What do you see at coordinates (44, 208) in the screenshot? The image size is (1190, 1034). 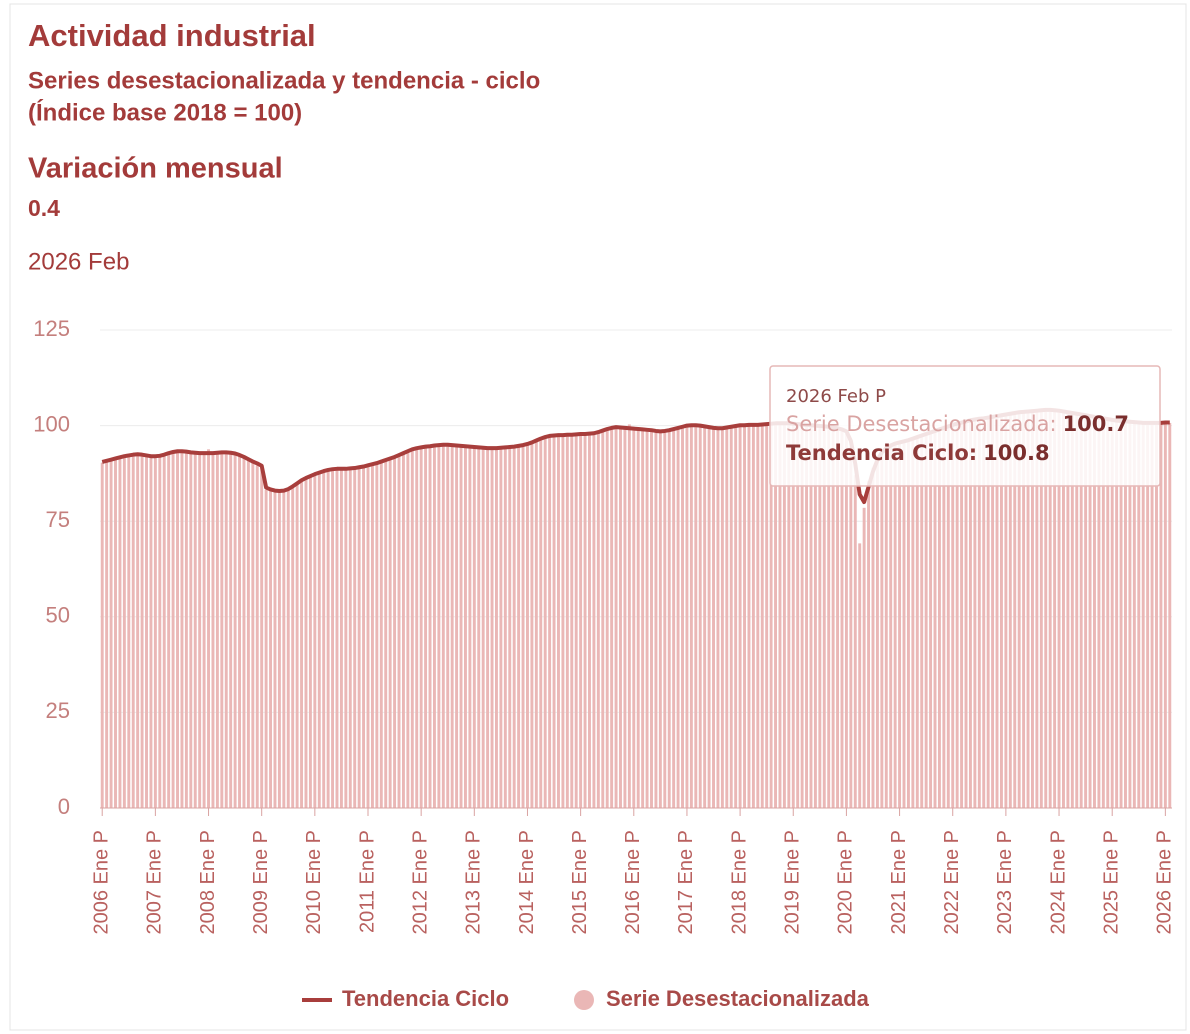 I see `kpi-value: 0.4` at bounding box center [44, 208].